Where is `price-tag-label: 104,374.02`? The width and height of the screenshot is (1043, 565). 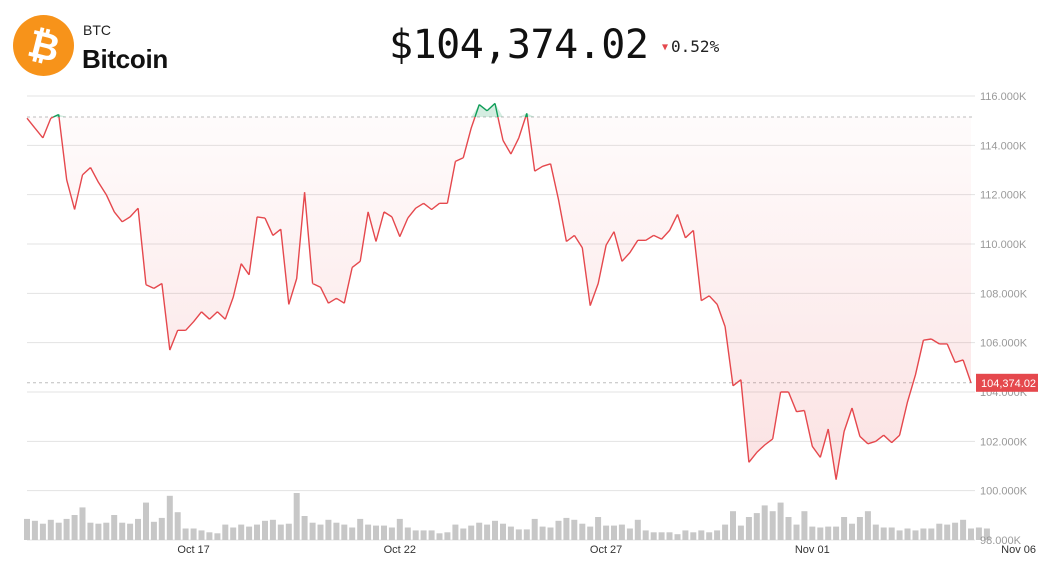
price-tag-label: 104,374.02 is located at coordinates (1008, 384).